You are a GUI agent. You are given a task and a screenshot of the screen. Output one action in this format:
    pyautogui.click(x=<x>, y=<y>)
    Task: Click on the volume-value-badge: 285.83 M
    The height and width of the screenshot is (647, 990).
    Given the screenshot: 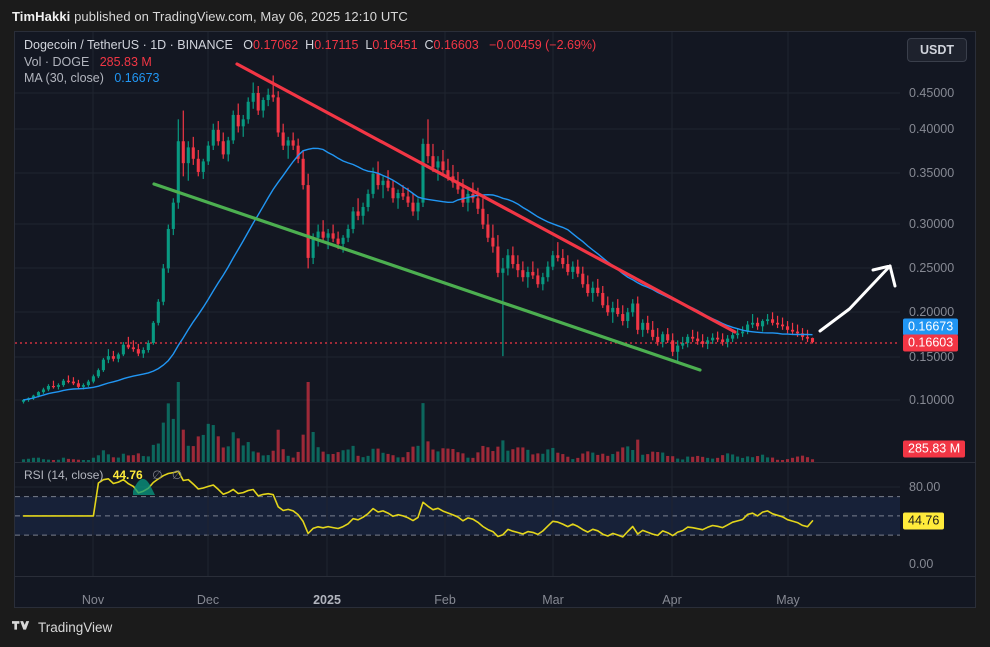 What is the action you would take?
    pyautogui.click(x=934, y=449)
    